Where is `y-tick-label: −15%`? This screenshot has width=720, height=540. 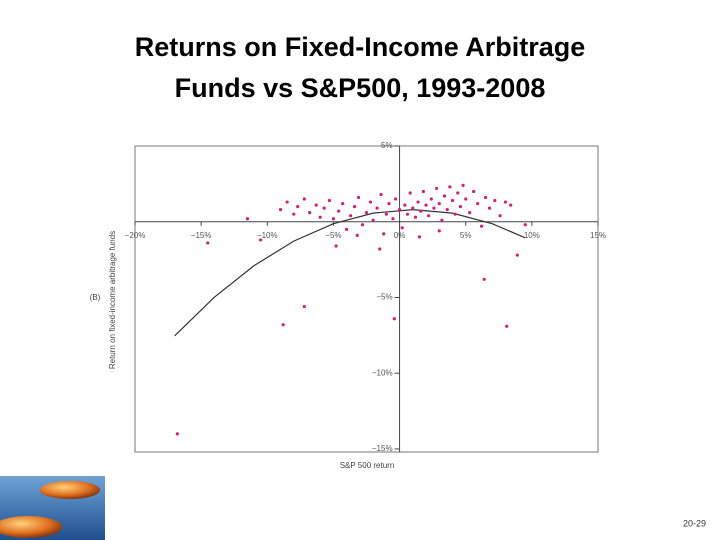
y-tick-label: −15% is located at coordinates (382, 448).